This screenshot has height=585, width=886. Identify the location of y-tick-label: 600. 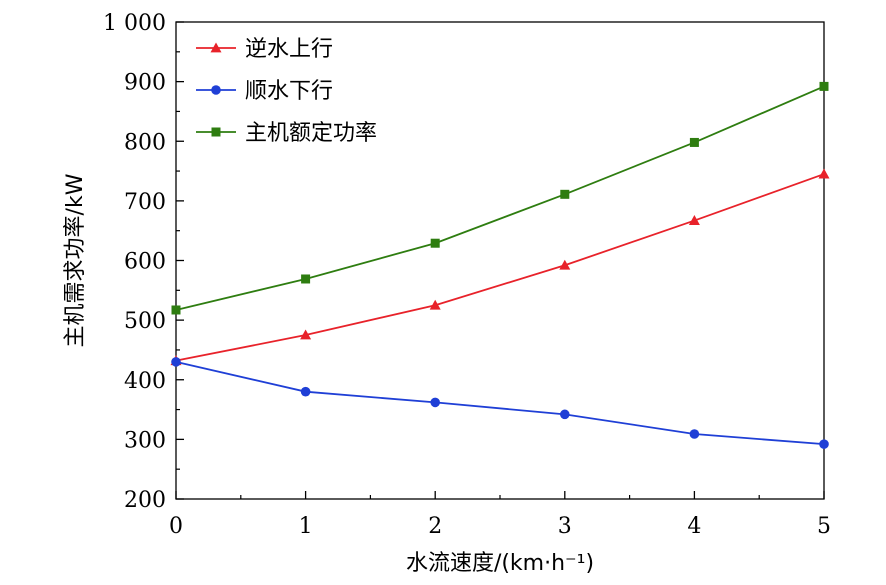
(145, 262).